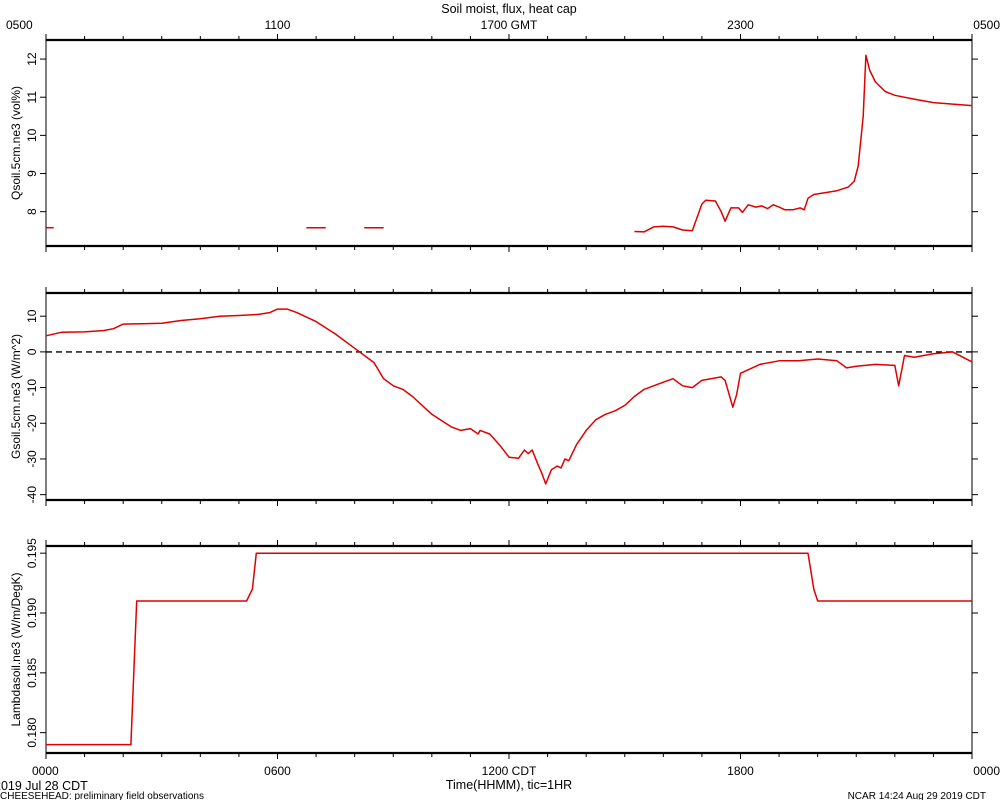 Image resolution: width=1000 pixels, height=800 pixels. What do you see at coordinates (803, 143) in the screenshot?
I see `soil-moisture-series-line` at bounding box center [803, 143].